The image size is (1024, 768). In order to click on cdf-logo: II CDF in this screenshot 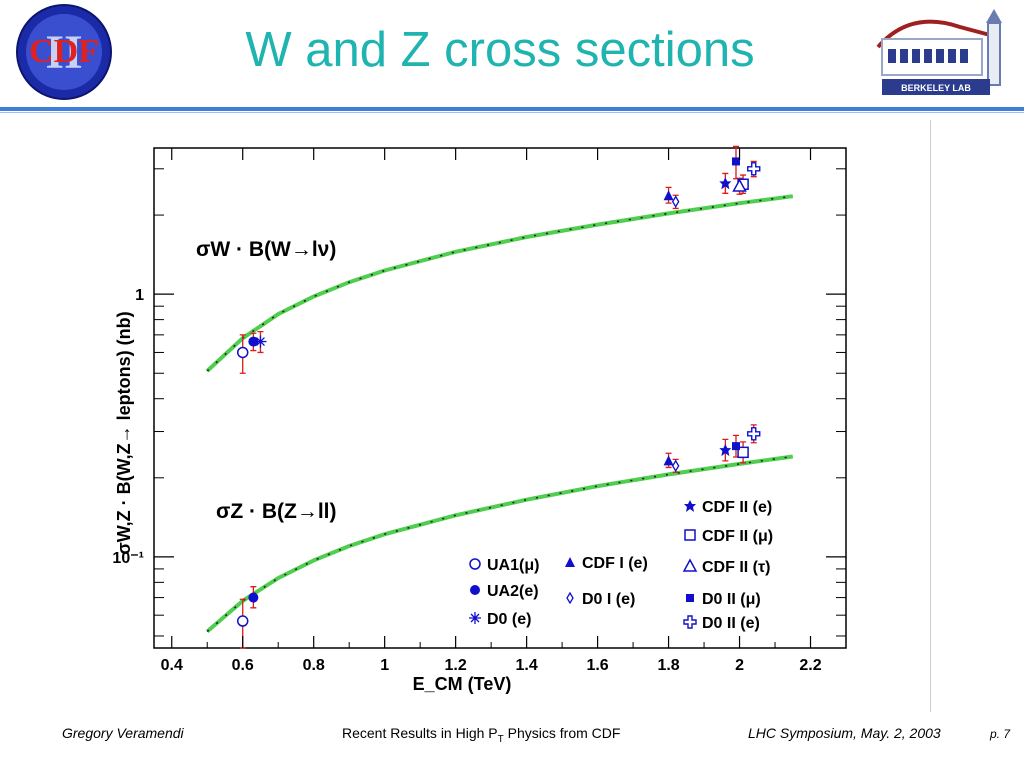, I will do `click(64, 52)`.